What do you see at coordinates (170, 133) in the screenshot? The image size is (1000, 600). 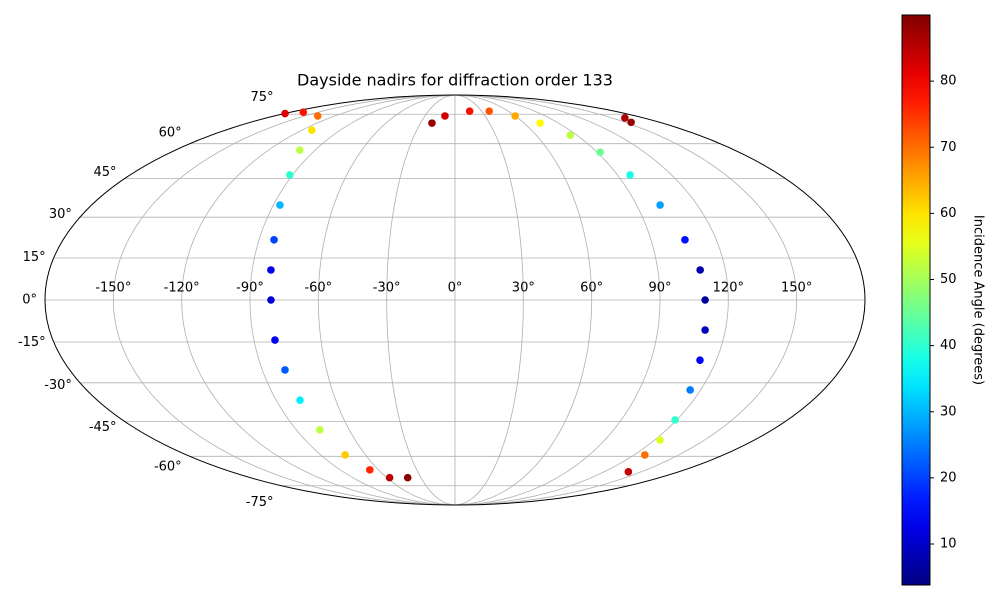 I see `y-tick-label: 60°` at bounding box center [170, 133].